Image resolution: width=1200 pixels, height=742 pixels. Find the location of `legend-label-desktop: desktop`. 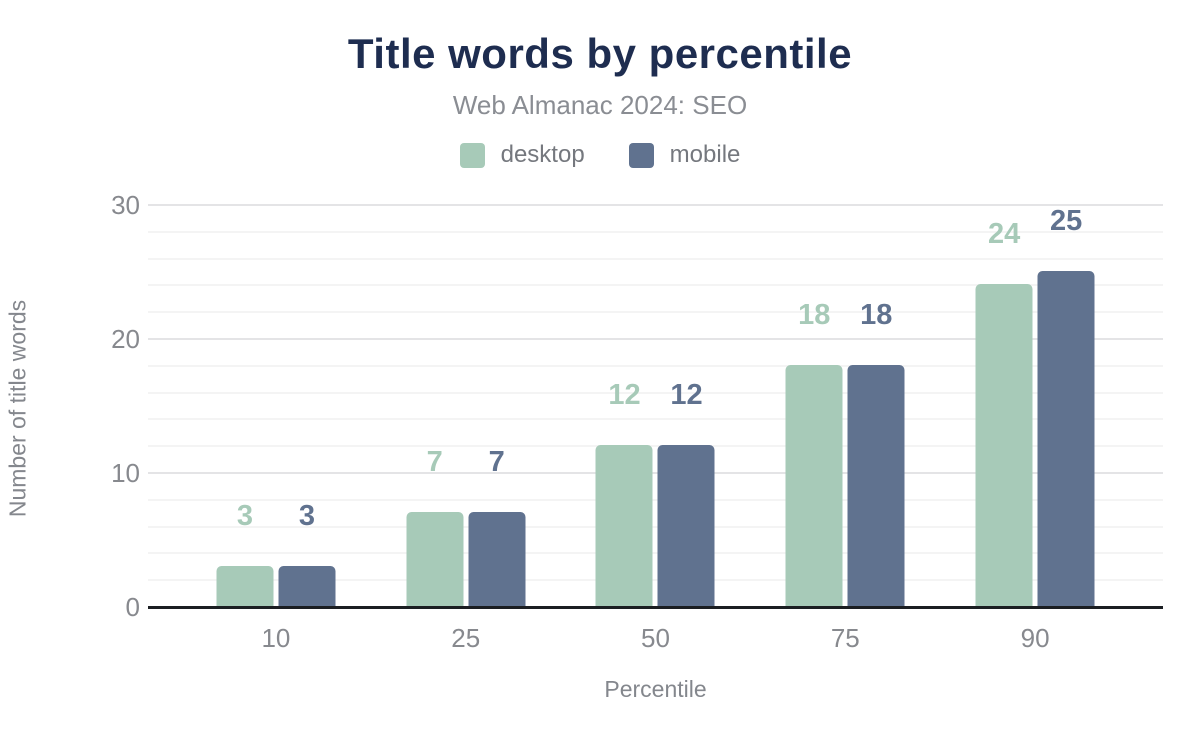

legend-label-desktop: desktop is located at coordinates (542, 154).